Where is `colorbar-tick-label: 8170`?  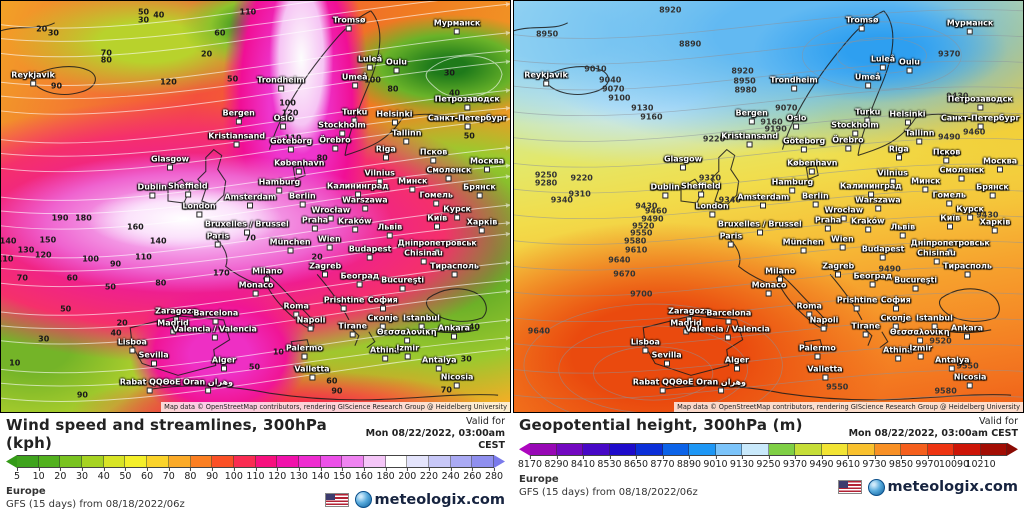
colorbar-tick-label: 8170 is located at coordinates (530, 462).